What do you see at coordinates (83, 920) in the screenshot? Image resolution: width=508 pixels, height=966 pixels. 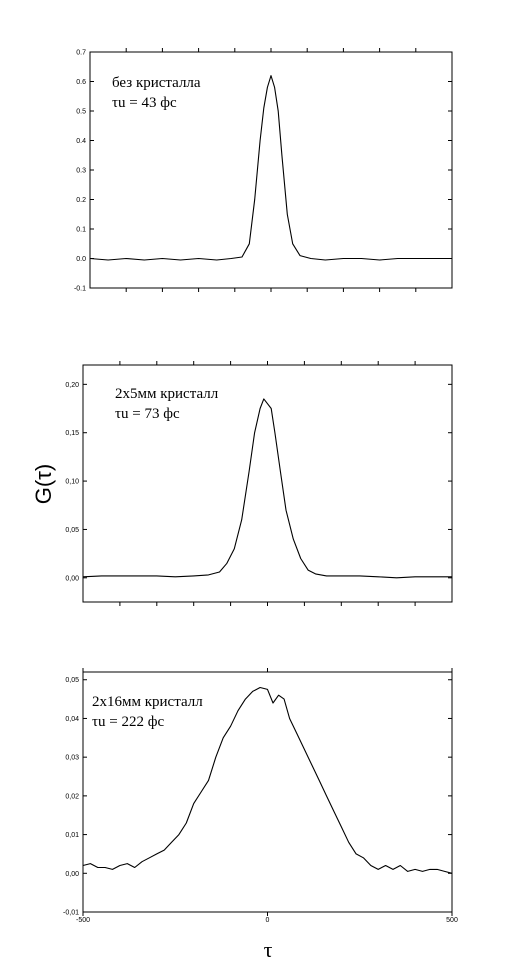 I see `x-tick-label: -500` at bounding box center [83, 920].